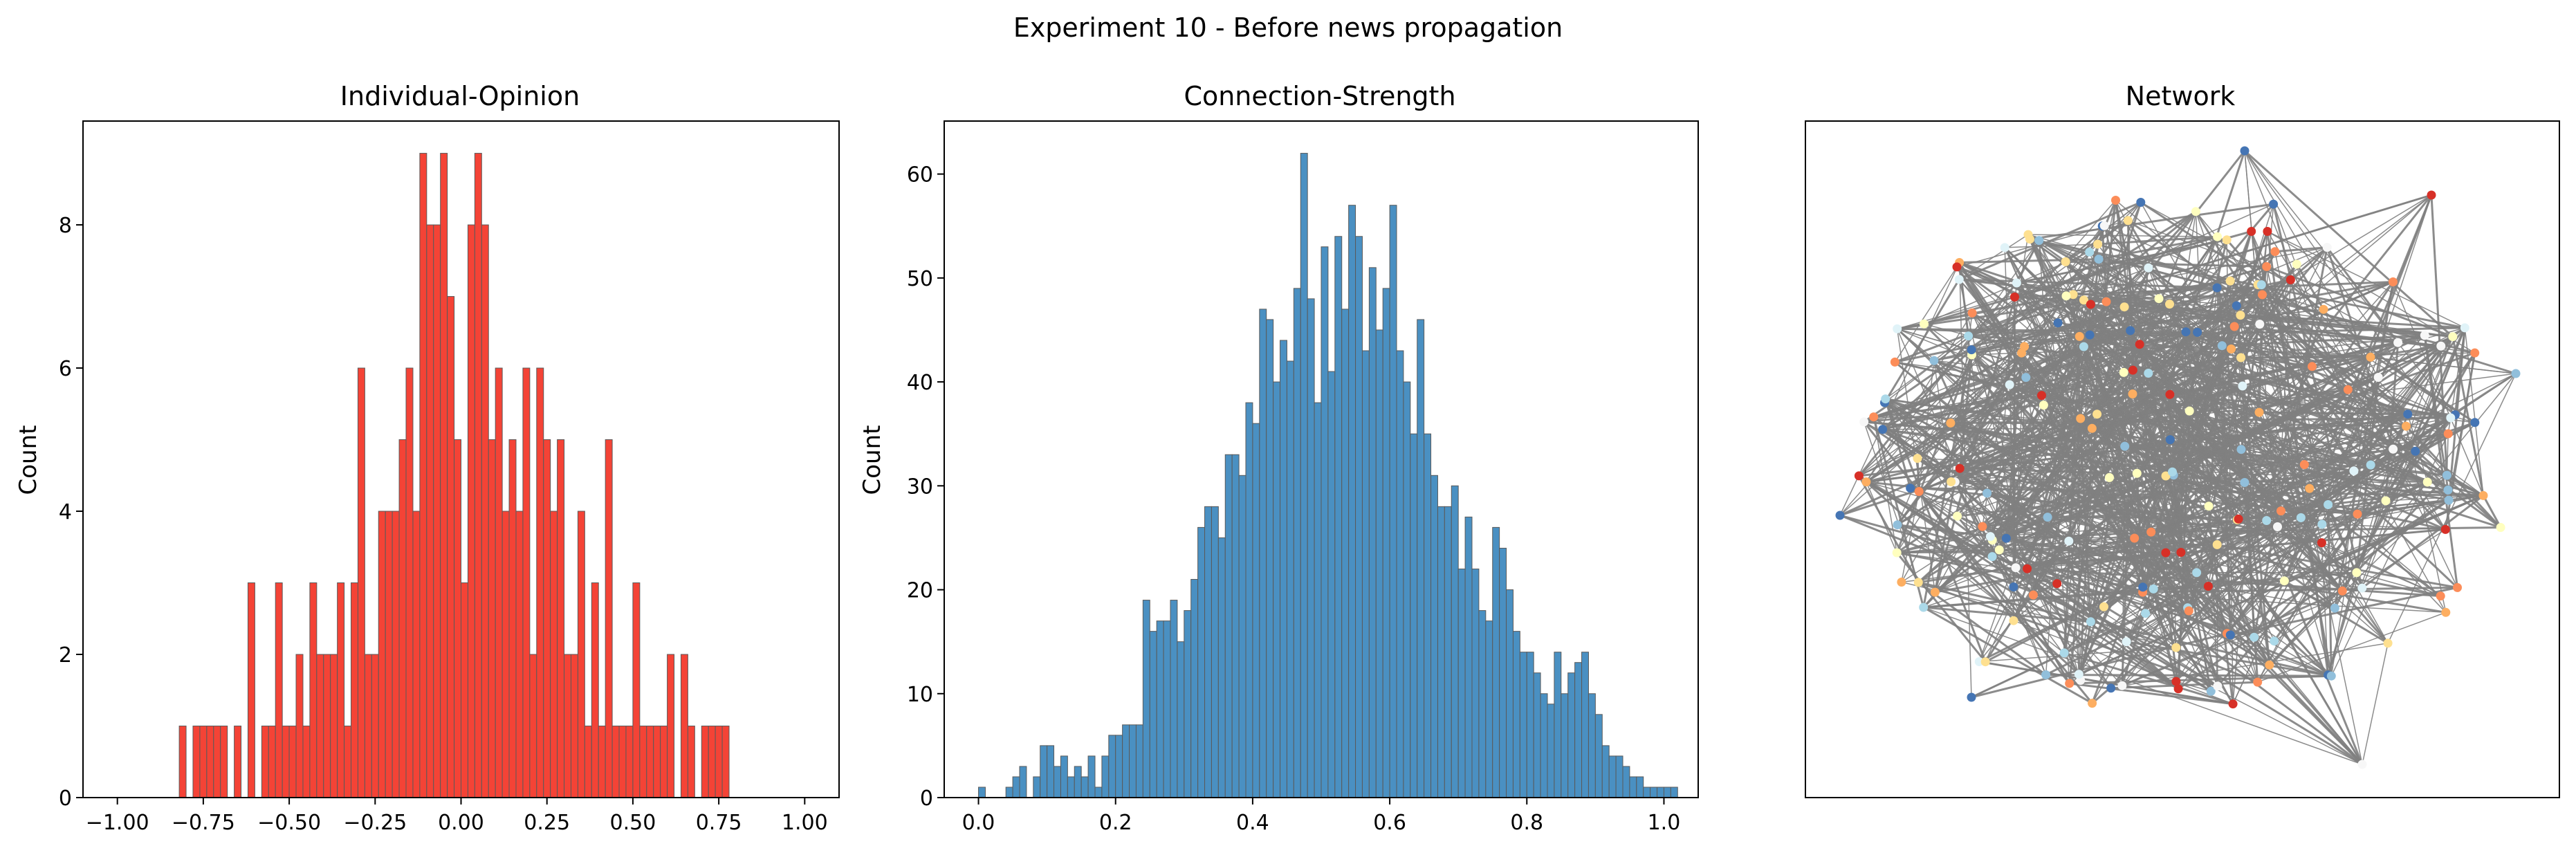 This screenshot has width=2576, height=855. Describe the element at coordinates (805, 823) in the screenshot. I see `opinion-x-tick-label: 1.00` at that location.